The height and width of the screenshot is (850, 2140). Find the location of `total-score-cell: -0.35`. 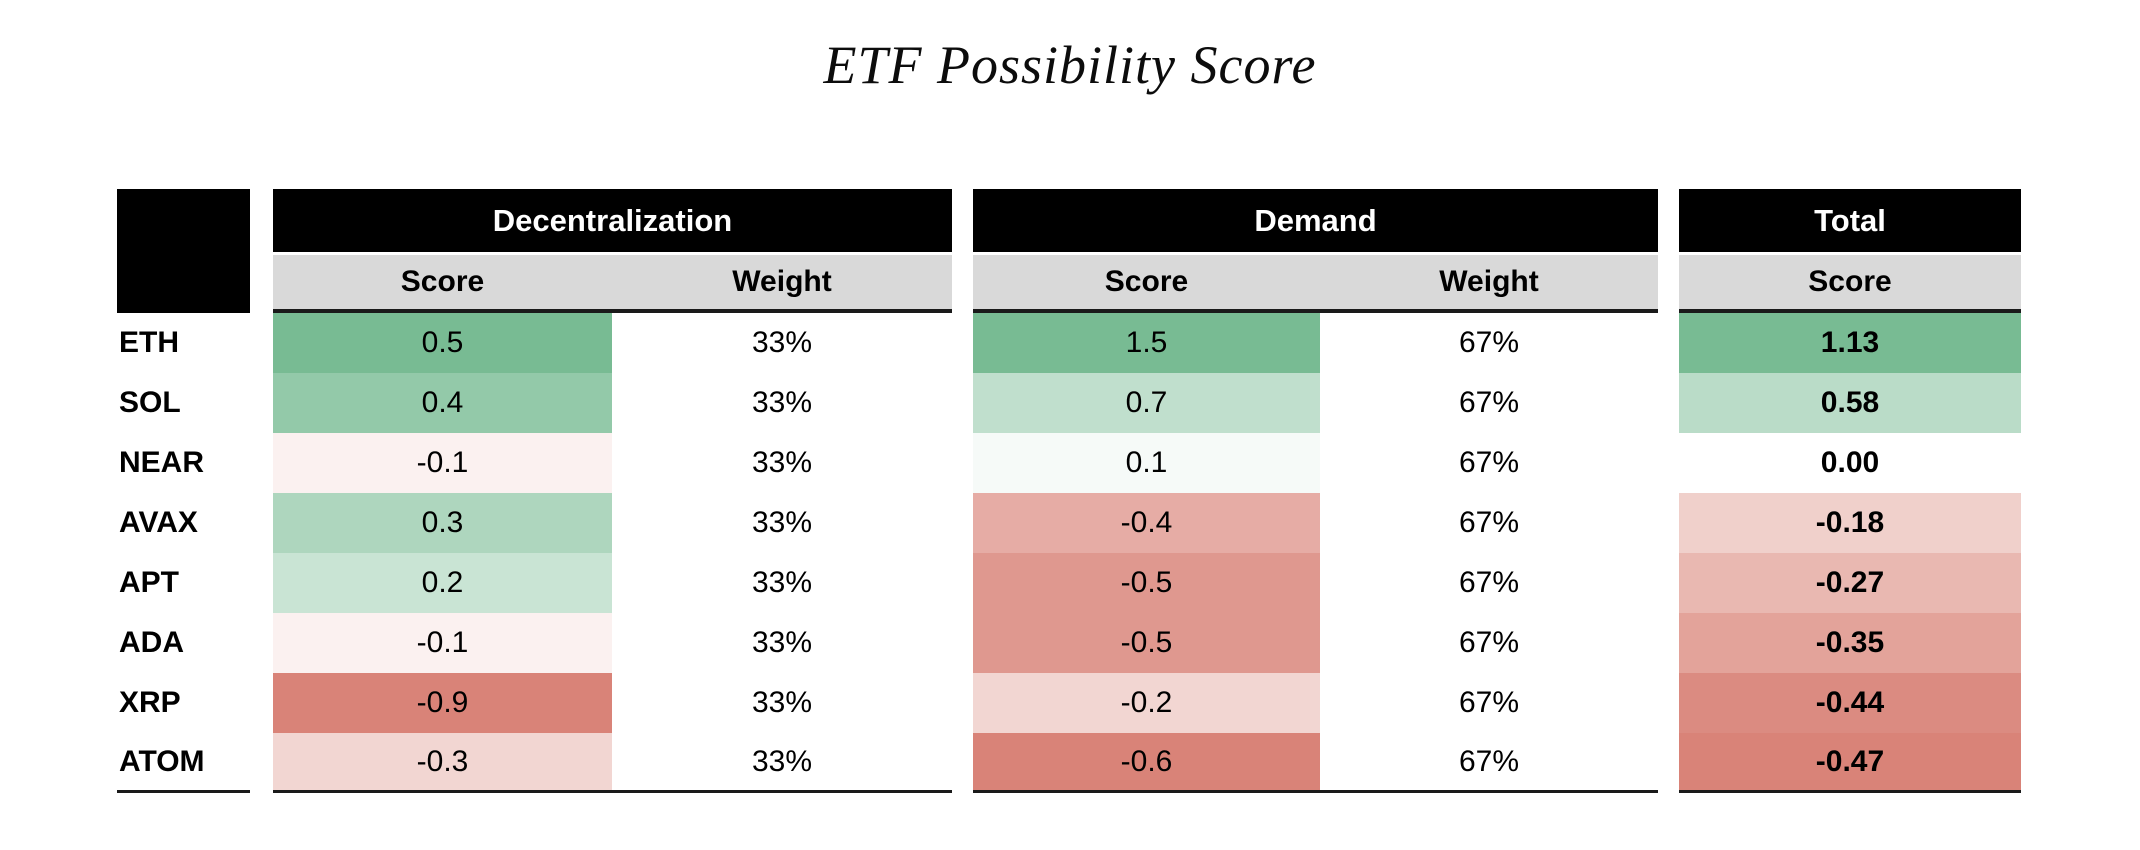

total-score-cell: -0.35 is located at coordinates (1850, 643).